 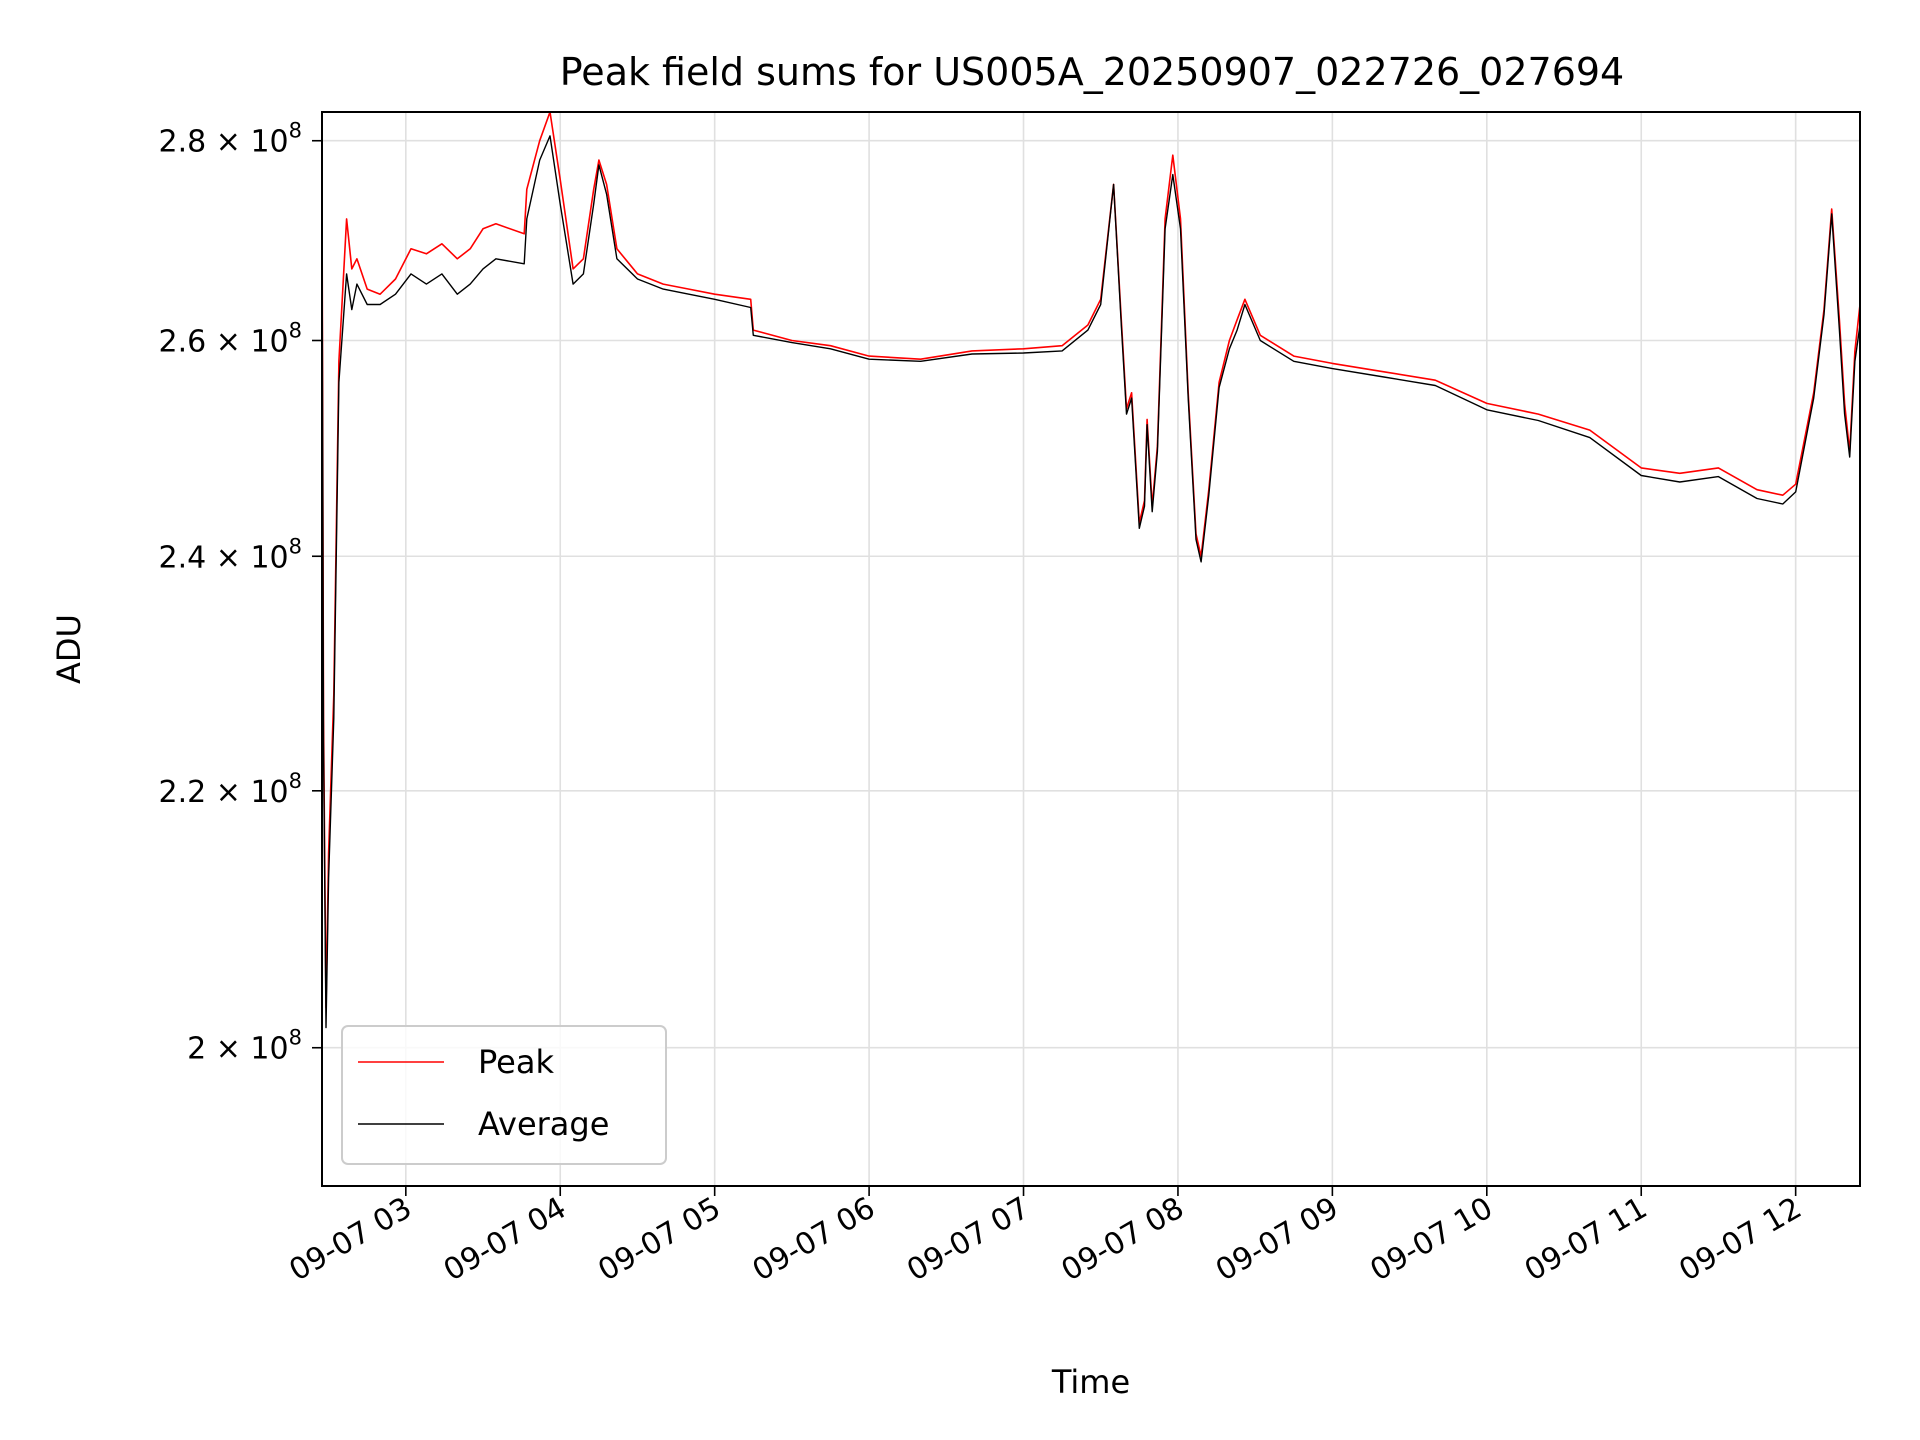 I want to click on y-tick-label: 2.6 × 108, so click(x=230, y=338).